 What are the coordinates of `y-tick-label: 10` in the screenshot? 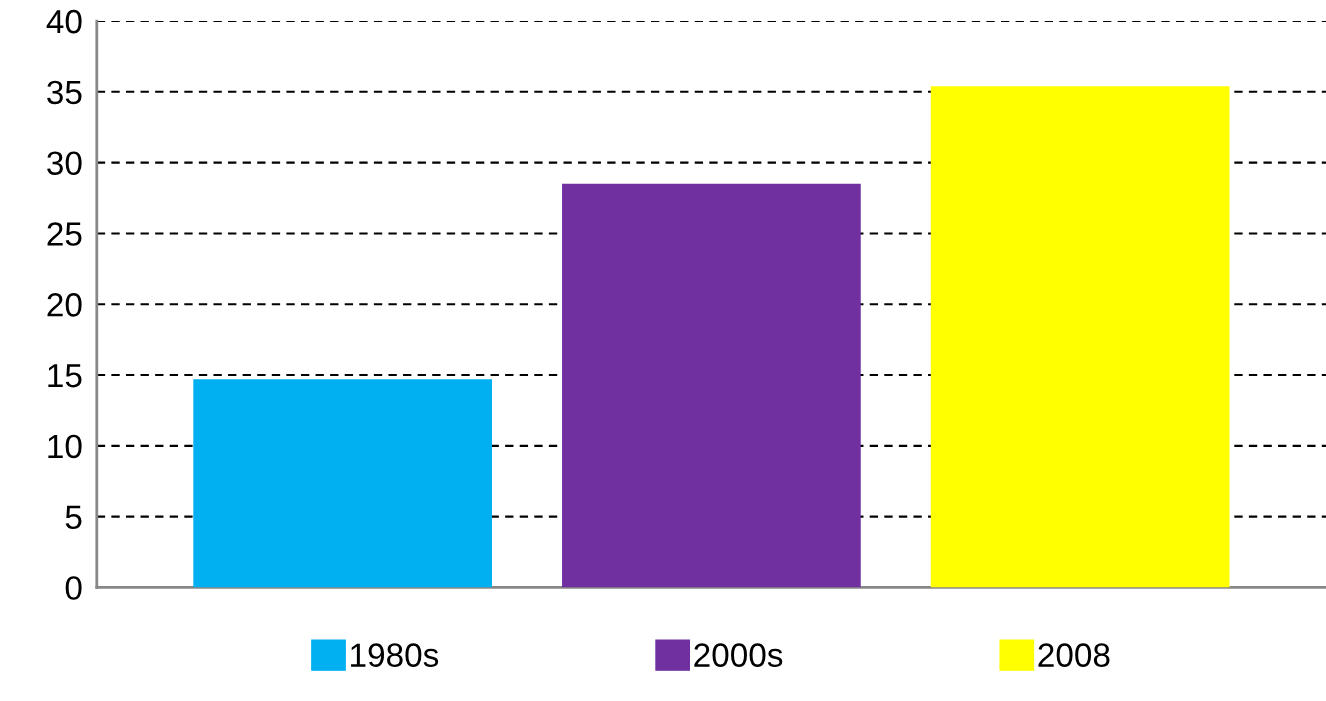 It's located at (65, 446).